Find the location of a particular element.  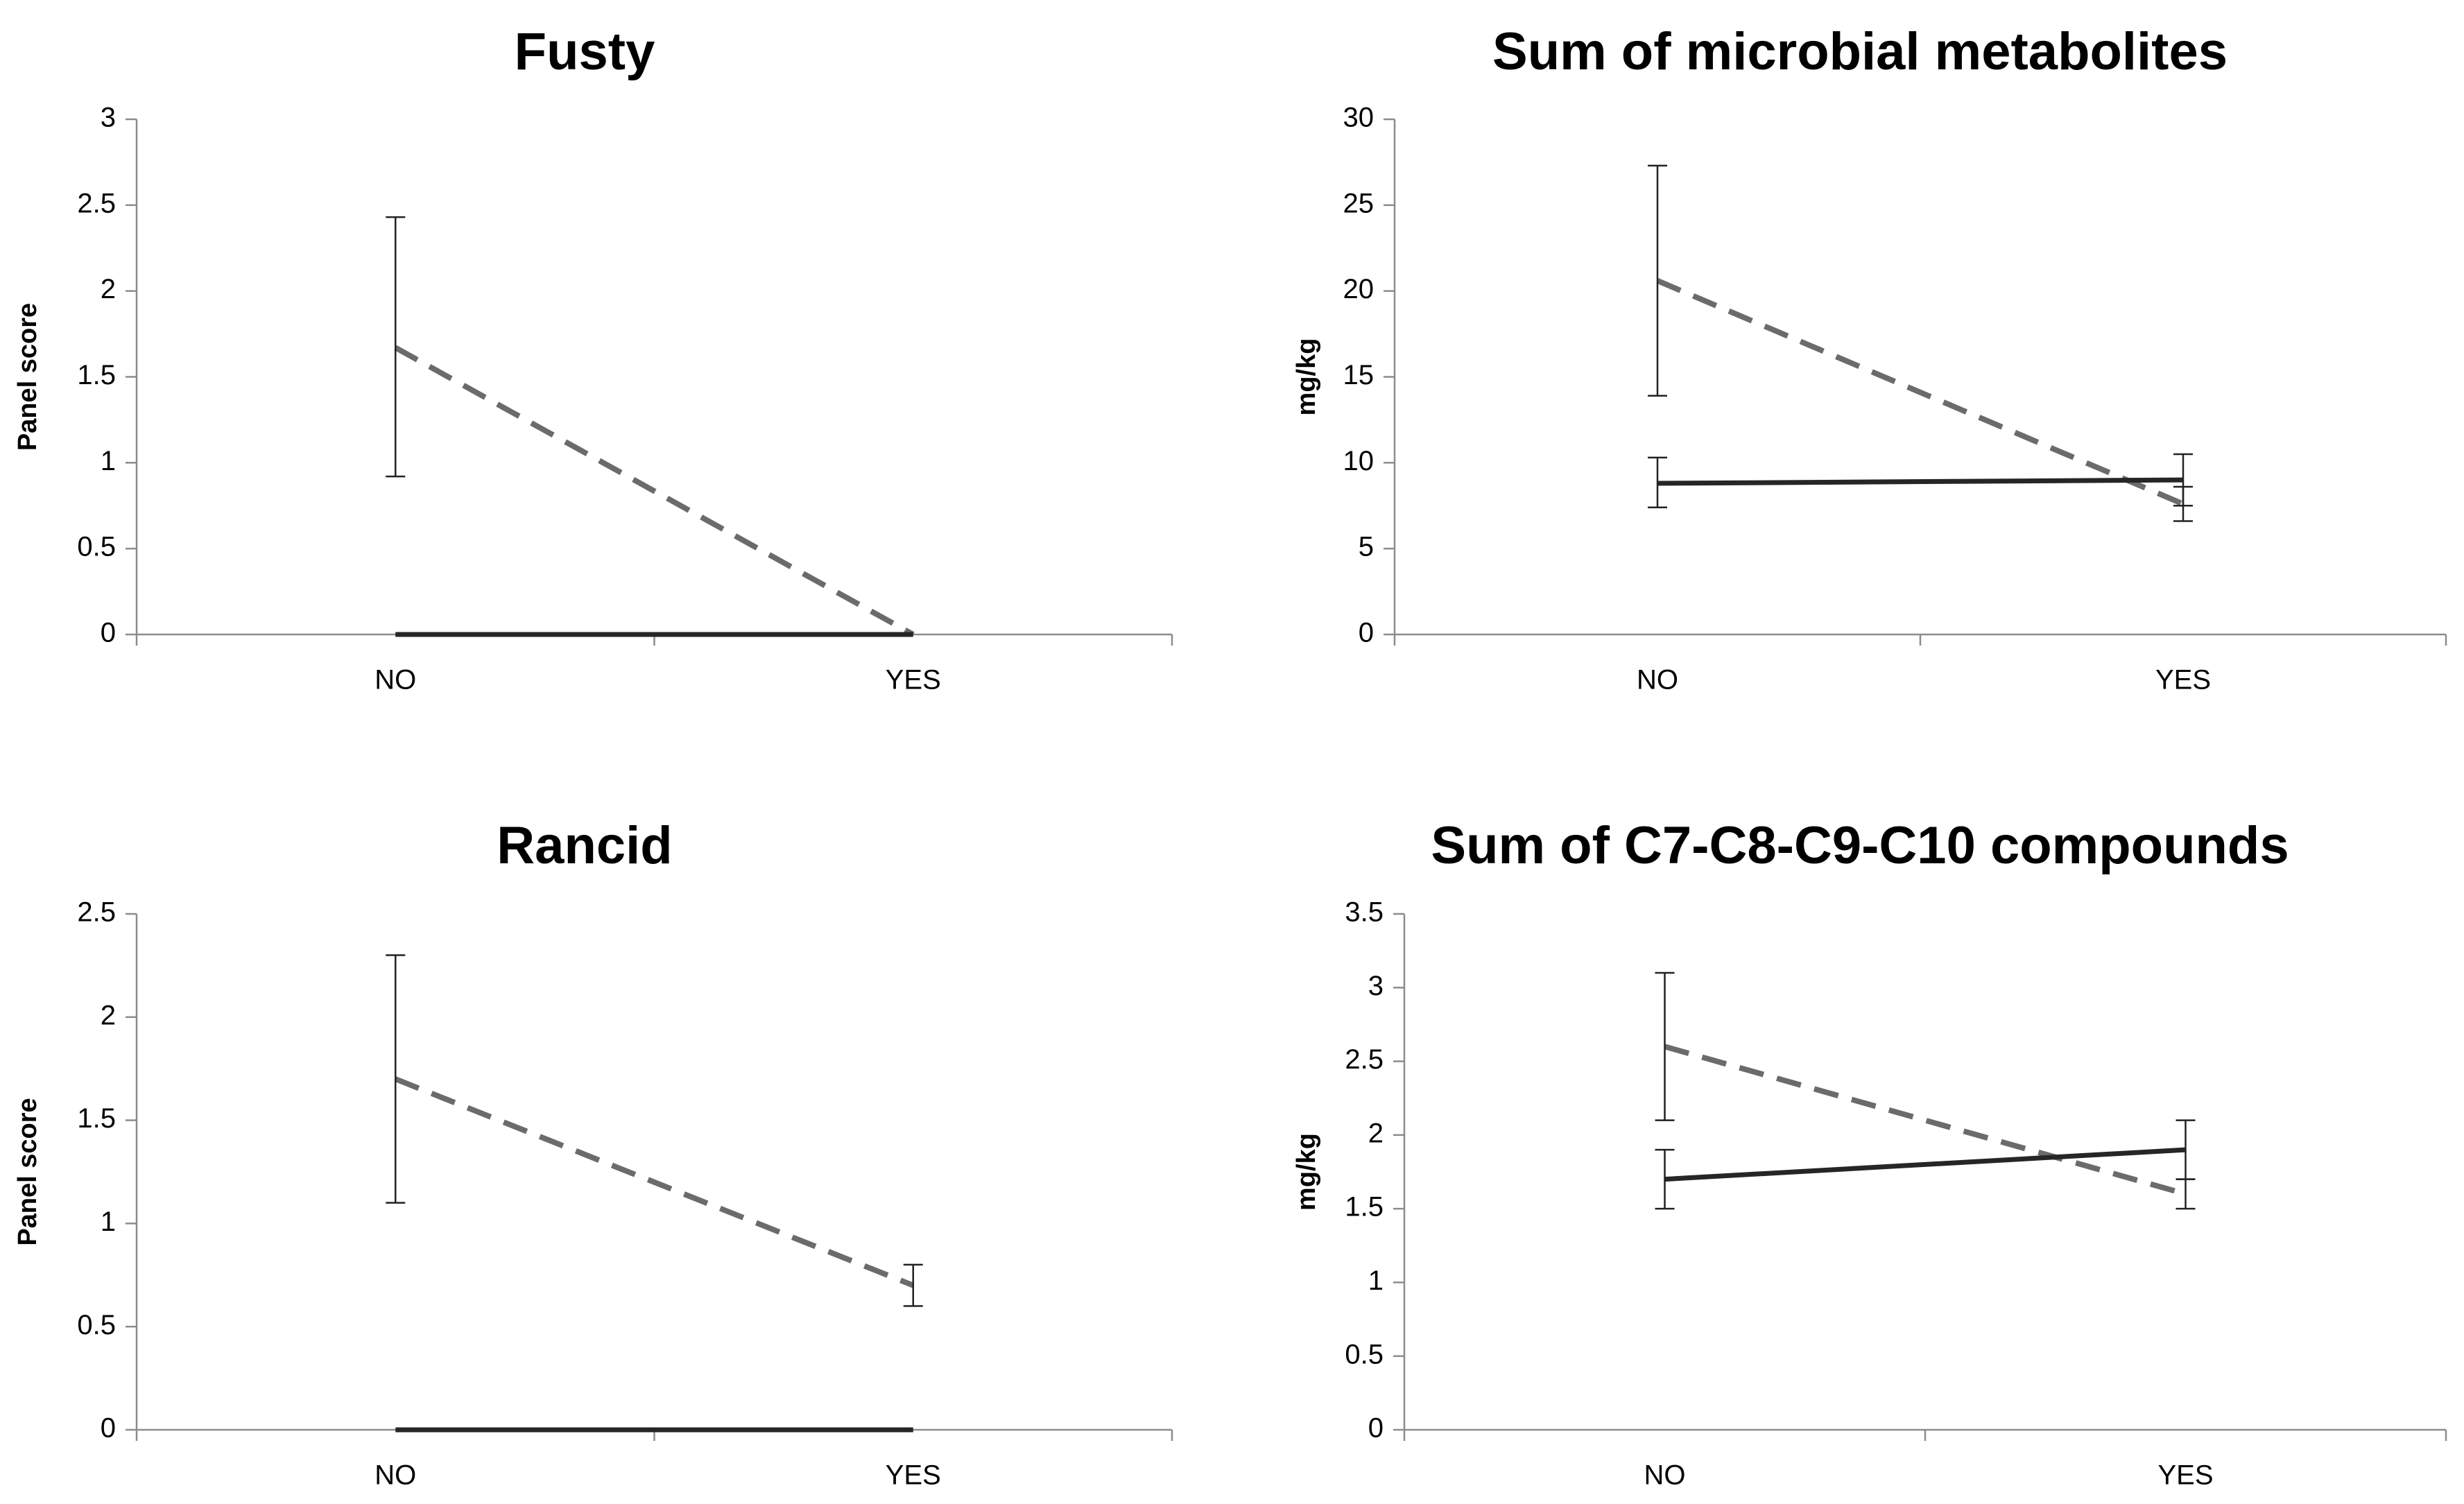

chart-title: Fusty is located at coordinates (585, 51).